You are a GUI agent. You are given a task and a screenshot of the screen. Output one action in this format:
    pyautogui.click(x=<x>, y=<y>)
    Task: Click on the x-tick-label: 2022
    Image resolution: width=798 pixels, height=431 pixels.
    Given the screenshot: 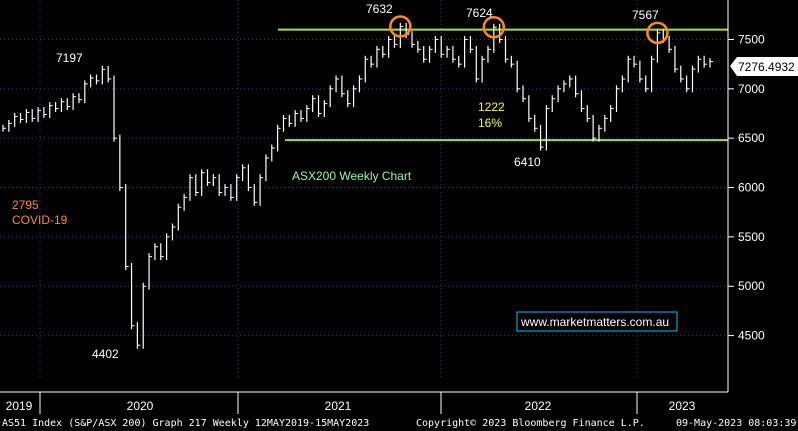 What is the action you would take?
    pyautogui.click(x=538, y=406)
    